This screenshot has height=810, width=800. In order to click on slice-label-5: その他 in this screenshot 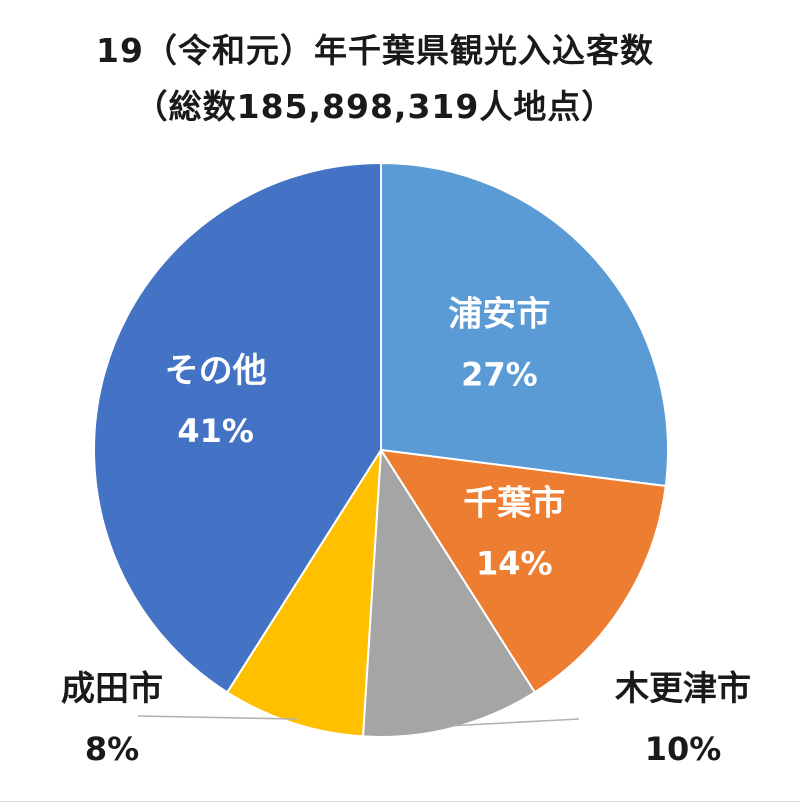, I will do `click(216, 371)`.